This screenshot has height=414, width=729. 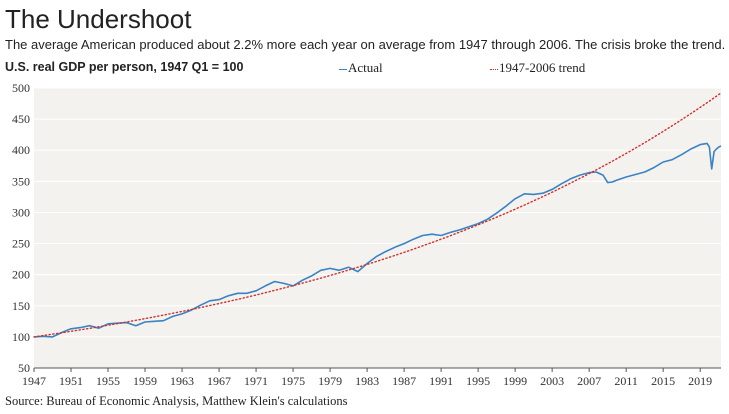 I want to click on chart-title: The Undershoot, so click(x=98, y=19).